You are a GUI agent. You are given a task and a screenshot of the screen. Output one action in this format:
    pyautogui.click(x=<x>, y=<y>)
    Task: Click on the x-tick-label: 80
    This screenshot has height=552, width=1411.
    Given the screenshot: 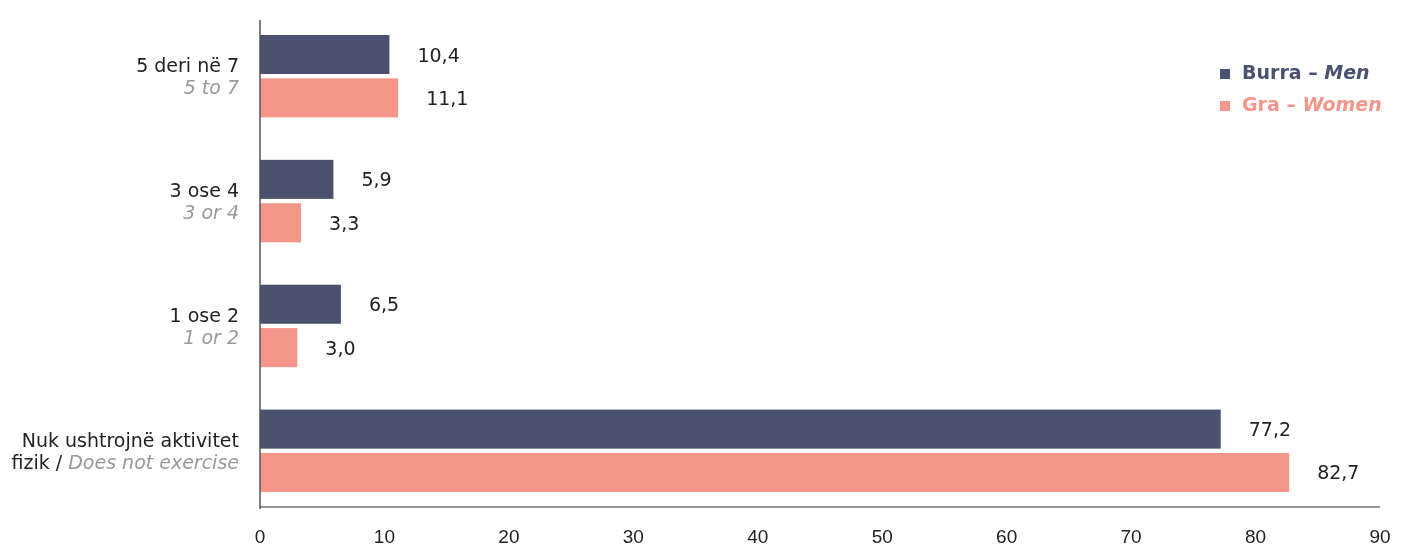 What is the action you would take?
    pyautogui.click(x=1255, y=536)
    